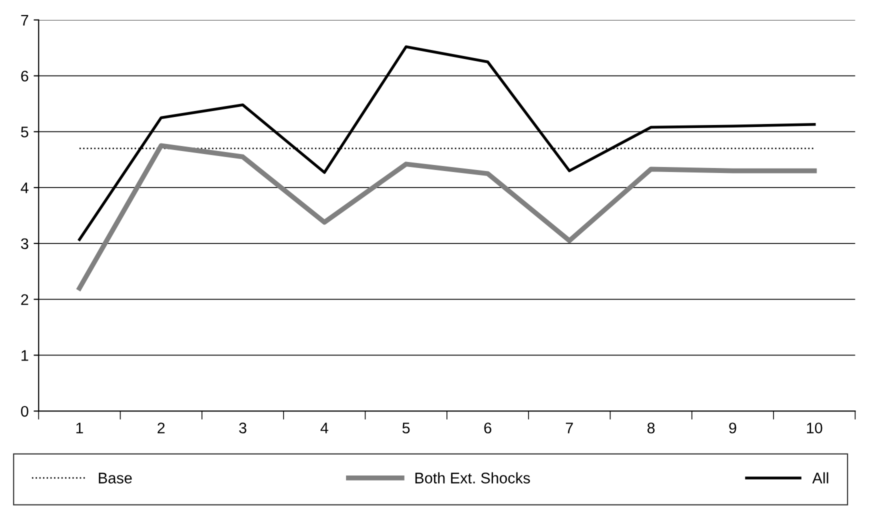 The width and height of the screenshot is (878, 525). What do you see at coordinates (814, 428) in the screenshot?
I see `x-tick-label: 10` at bounding box center [814, 428].